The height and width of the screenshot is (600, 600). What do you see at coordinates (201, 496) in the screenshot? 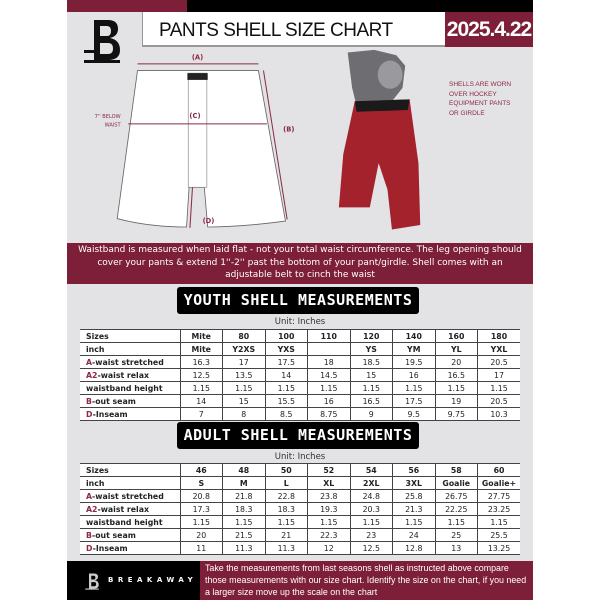
I see `table-cell: 20.8` at bounding box center [201, 496].